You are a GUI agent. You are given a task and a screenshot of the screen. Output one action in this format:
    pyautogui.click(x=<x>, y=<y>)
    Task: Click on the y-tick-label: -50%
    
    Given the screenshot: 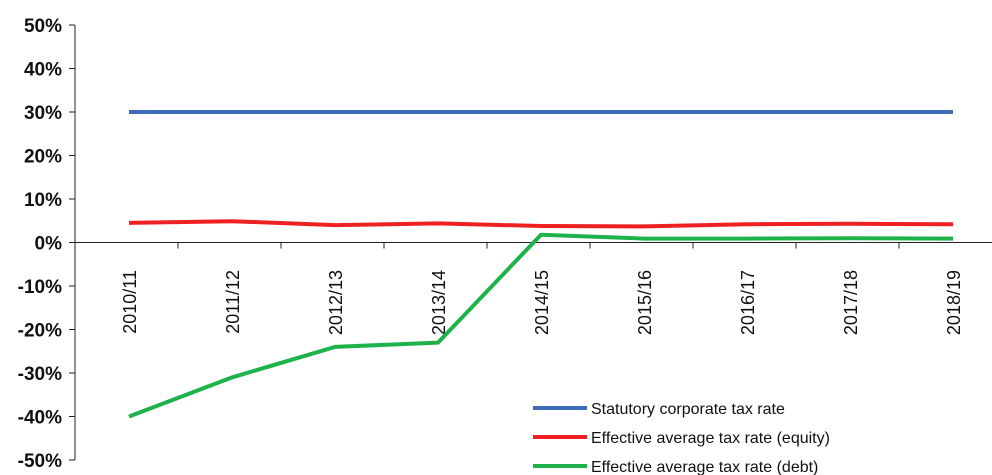 What is the action you would take?
    pyautogui.click(x=40, y=461)
    